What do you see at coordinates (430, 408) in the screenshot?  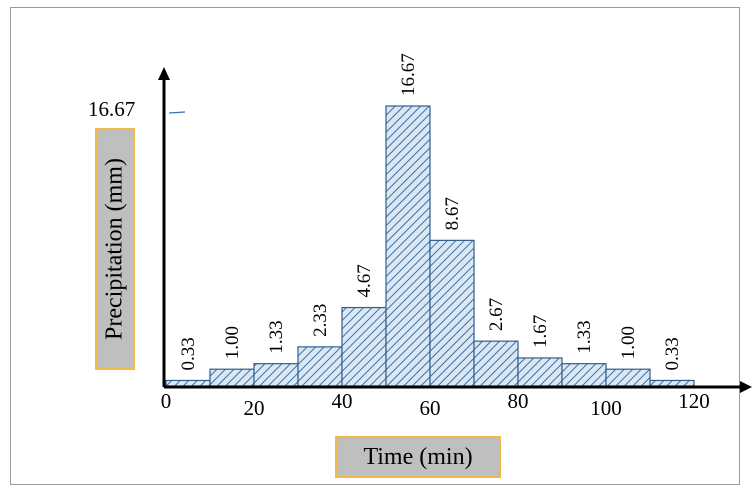 I see `x-tick-label-60: 60` at bounding box center [430, 408].